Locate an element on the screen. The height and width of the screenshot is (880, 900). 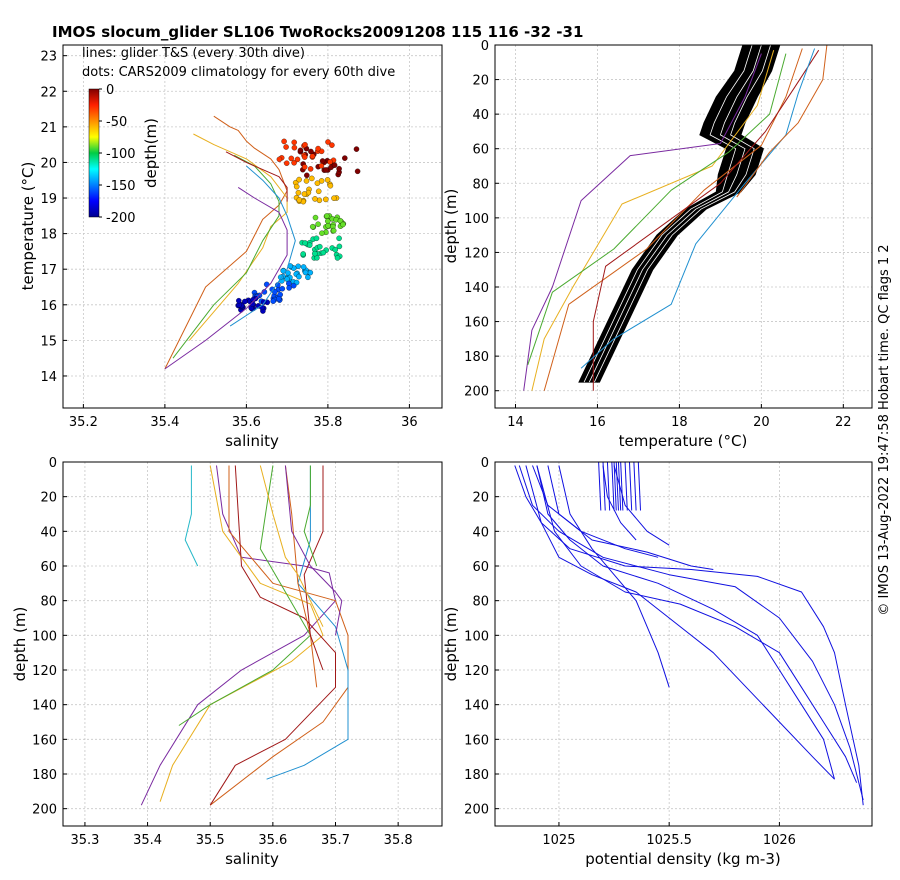
dens-ytick-label: 60 is located at coordinates (480, 567).